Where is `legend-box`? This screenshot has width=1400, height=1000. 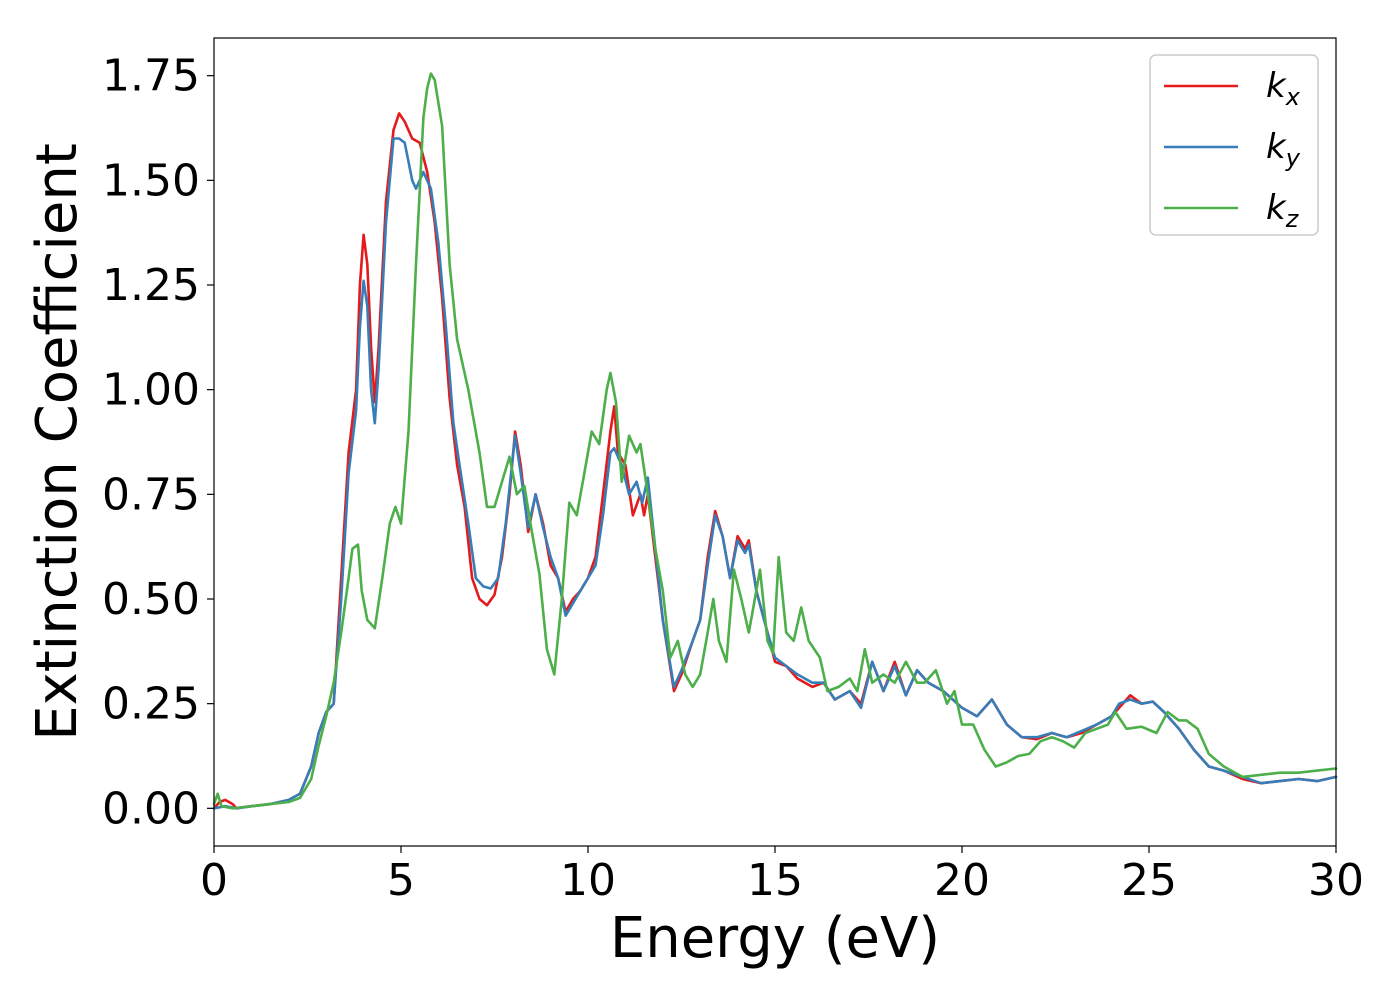 legend-box is located at coordinates (1234, 145).